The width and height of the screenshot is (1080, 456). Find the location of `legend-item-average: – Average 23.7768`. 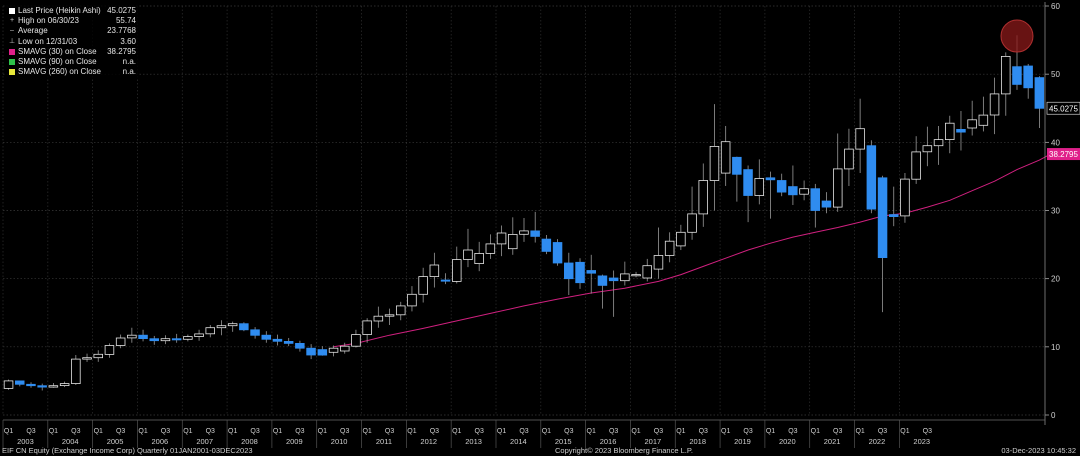

legend-item-average: – Average 23.7768 is located at coordinates (72, 31).